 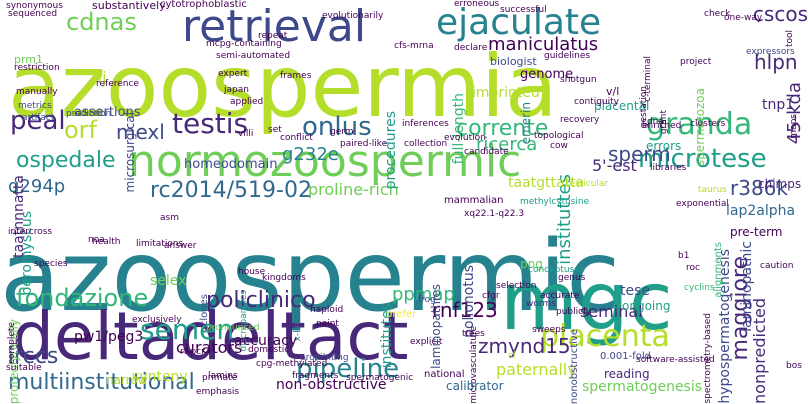 I want to click on word-errors: errors, so click(x=664, y=146).